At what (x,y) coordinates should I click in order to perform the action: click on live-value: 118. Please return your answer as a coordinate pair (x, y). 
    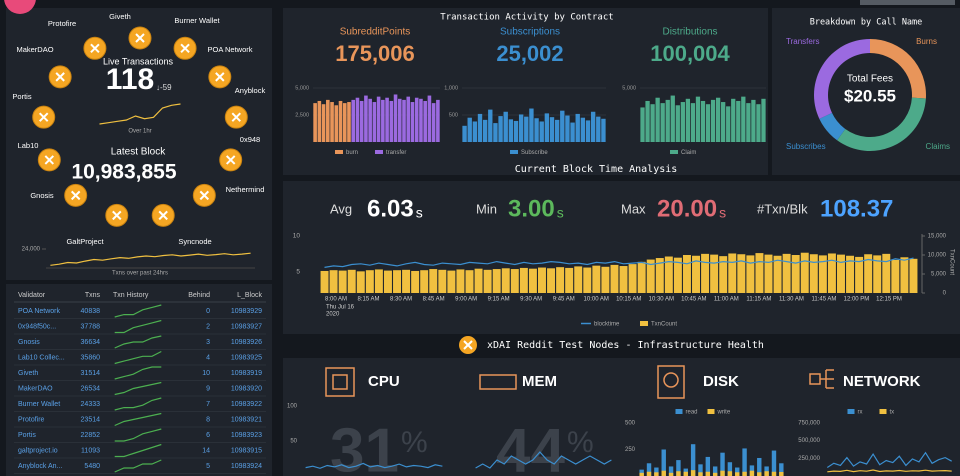
    Looking at the image, I should click on (130, 79).